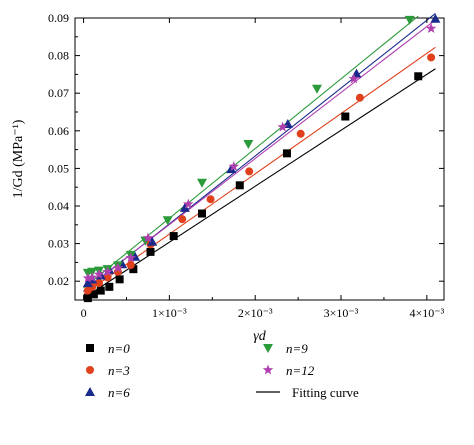  I want to click on x-tick-label: 0, so click(84, 313).